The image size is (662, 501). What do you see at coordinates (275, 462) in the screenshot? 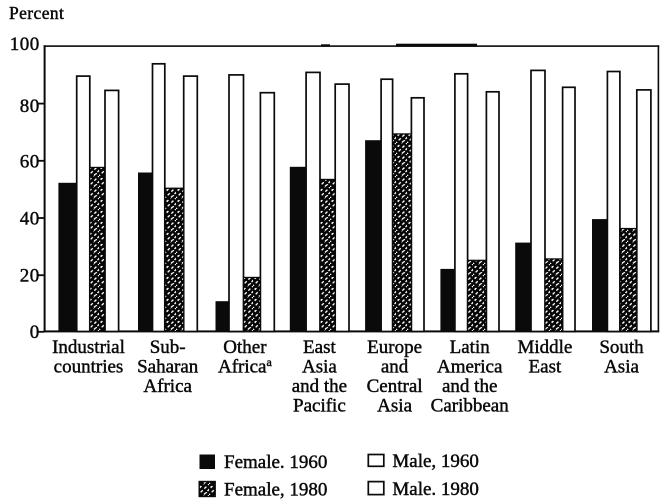
I see `svg-text: Female. 1960` at bounding box center [275, 462].